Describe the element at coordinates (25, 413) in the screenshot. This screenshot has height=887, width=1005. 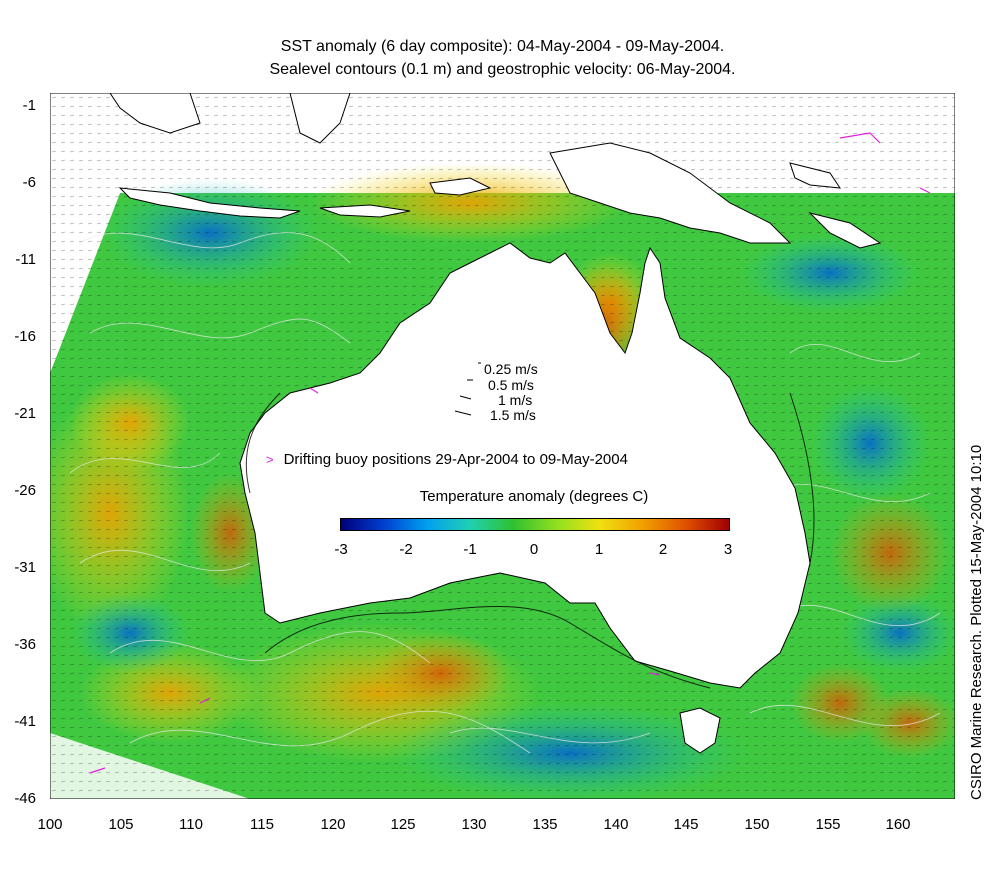
I see `y-tick-label: -21` at that location.